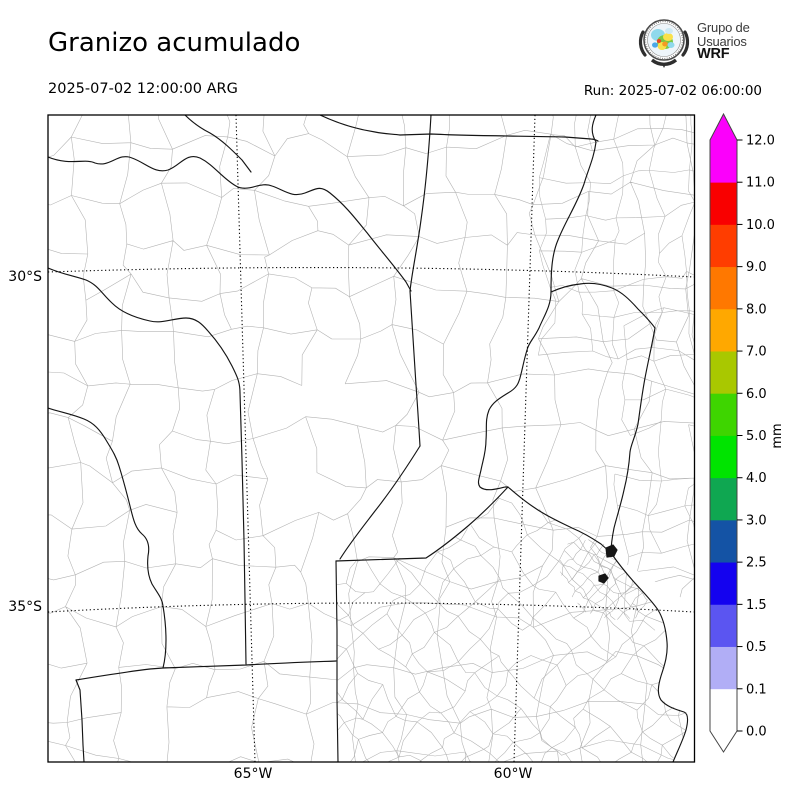 This screenshot has height=800, width=800. I want to click on colorbar-tick-label: 11.0, so click(760, 183).